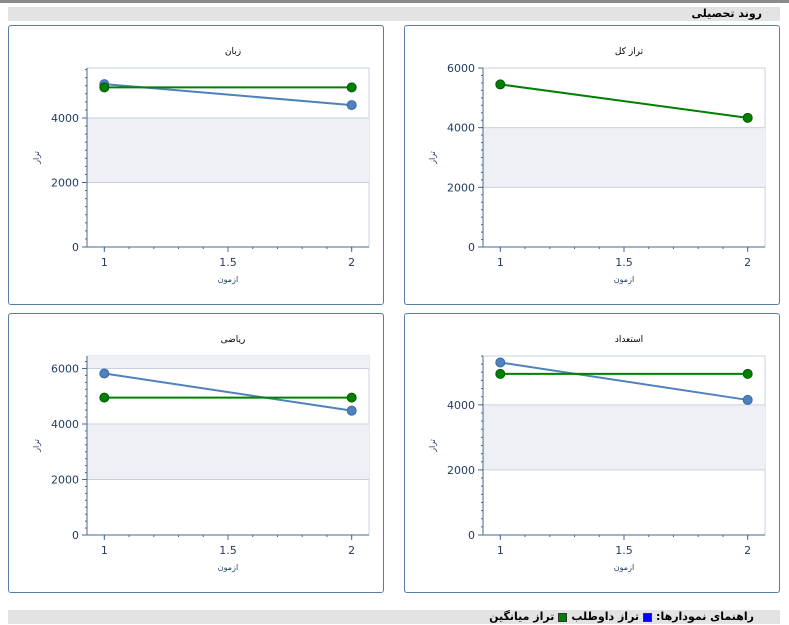 This screenshot has height=625, width=789. Describe the element at coordinates (605, 616) in the screenshot. I see `legend-item-candidate: تراز داوطلب` at that location.